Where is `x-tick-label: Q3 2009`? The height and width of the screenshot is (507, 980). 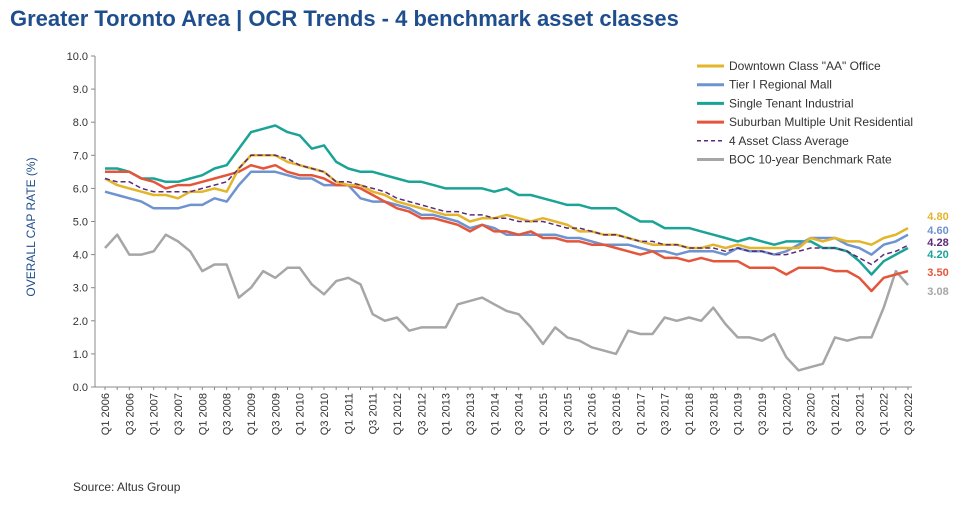 x-tick-label: Q3 2009 is located at coordinates (276, 414).